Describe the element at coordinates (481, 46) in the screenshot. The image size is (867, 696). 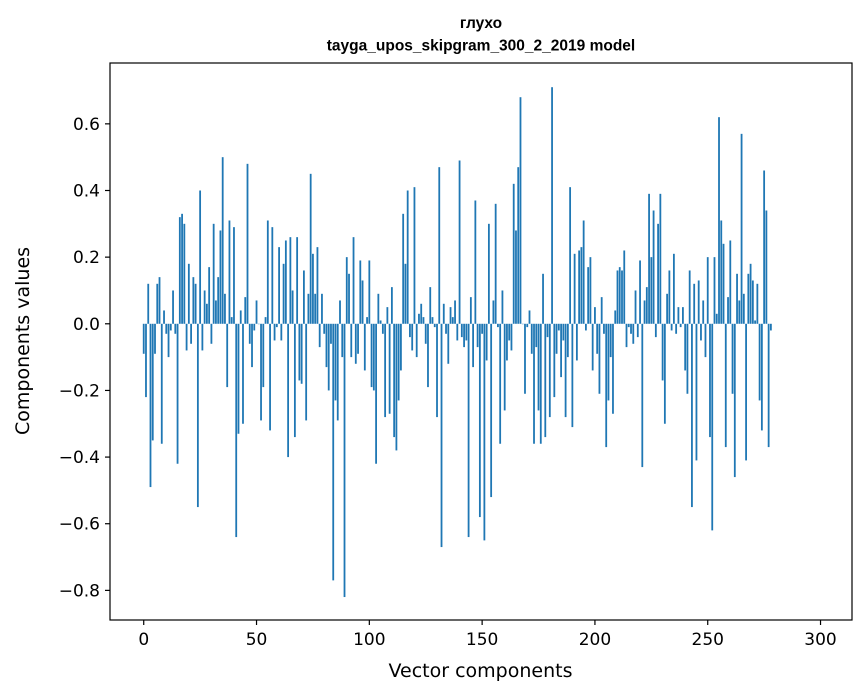
I see `chart-subtitle: tayga_upos_skipgram_300_2_2019 model` at that location.